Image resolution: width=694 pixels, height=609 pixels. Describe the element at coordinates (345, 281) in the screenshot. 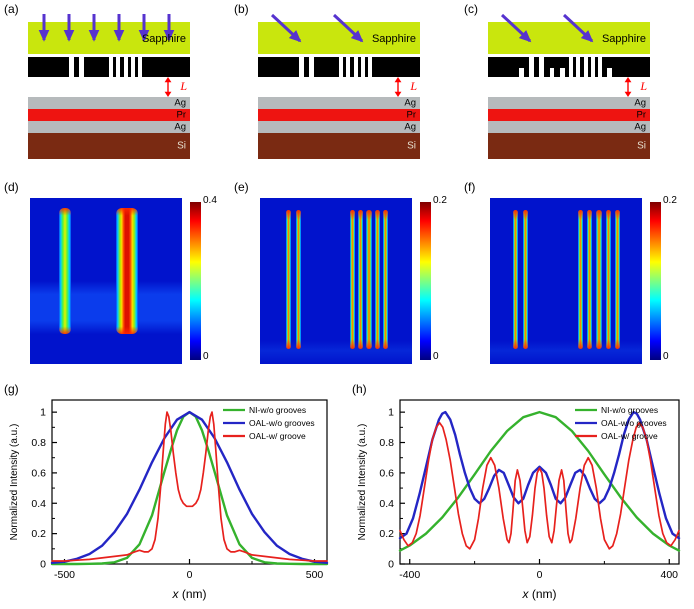

I see `panel-e: (e) 0.2 0` at that location.